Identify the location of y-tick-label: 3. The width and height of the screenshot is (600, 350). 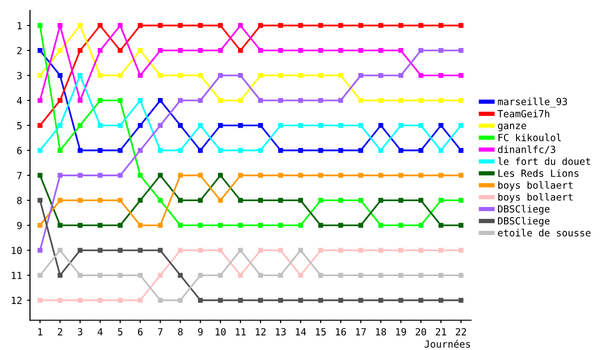
(19, 76).